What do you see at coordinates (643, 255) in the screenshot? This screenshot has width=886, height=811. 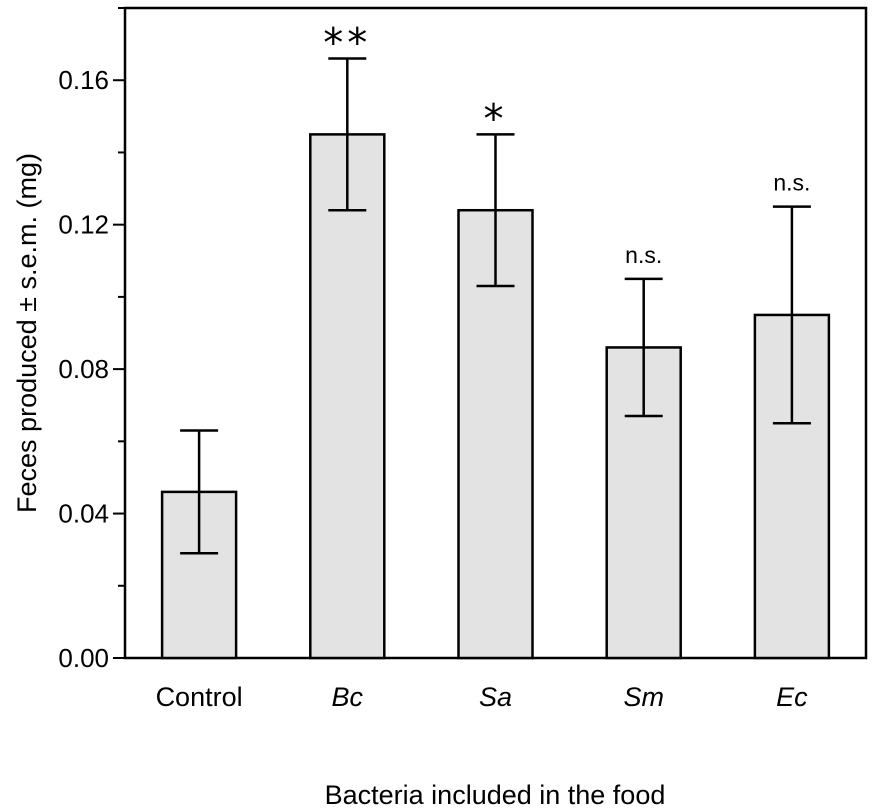 I see `significance-label-sm: n.s.` at bounding box center [643, 255].